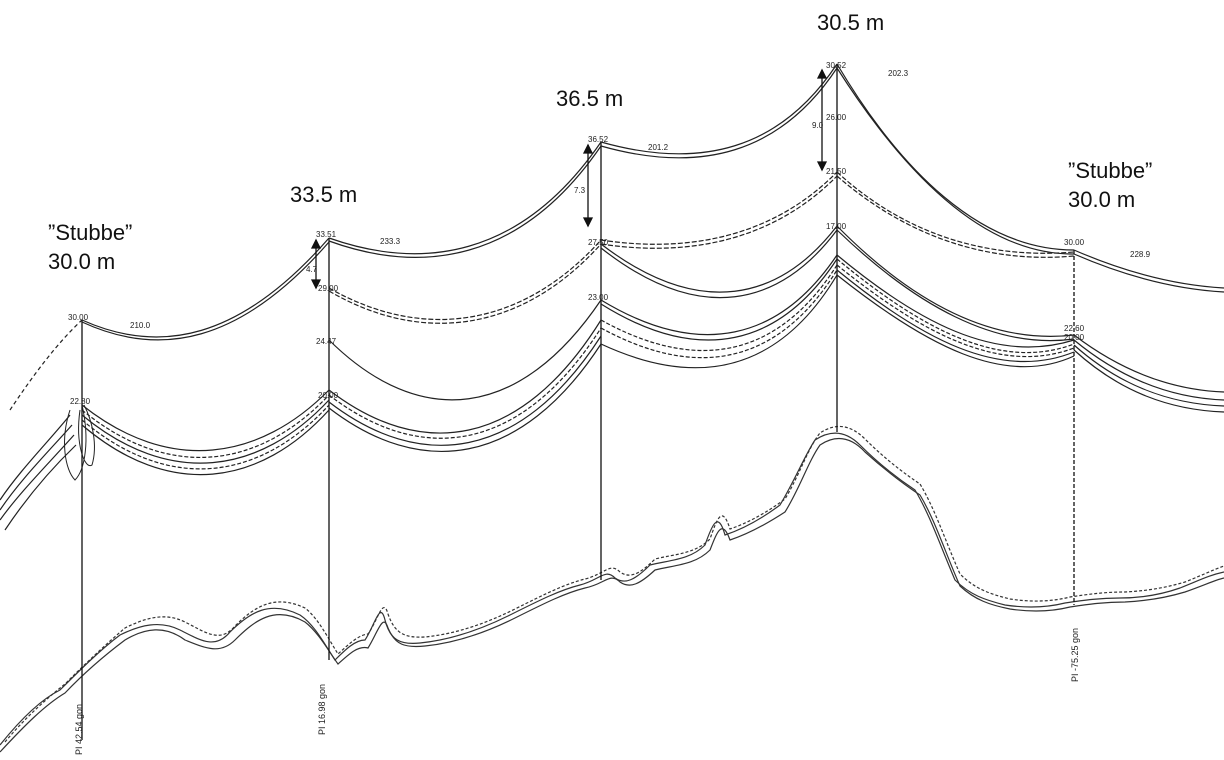 The image size is (1224, 760). Describe the element at coordinates (1110, 170) in the screenshot. I see `tower-5-name: ”Stubbe”` at that location.